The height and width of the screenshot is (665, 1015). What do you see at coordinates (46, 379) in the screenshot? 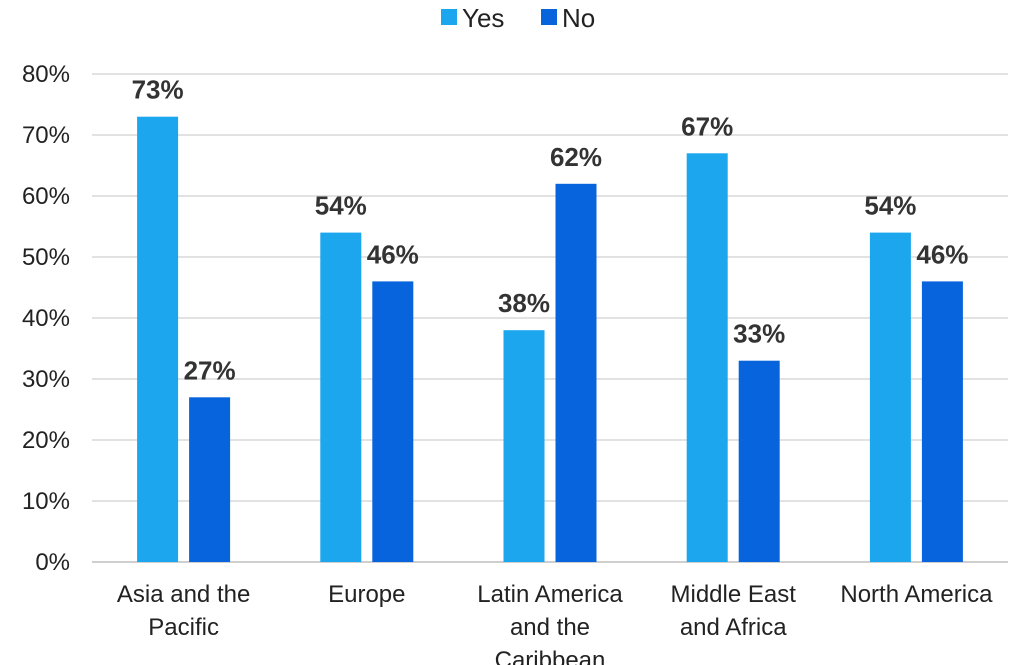
I see `y-tick-label: 30%` at bounding box center [46, 379].